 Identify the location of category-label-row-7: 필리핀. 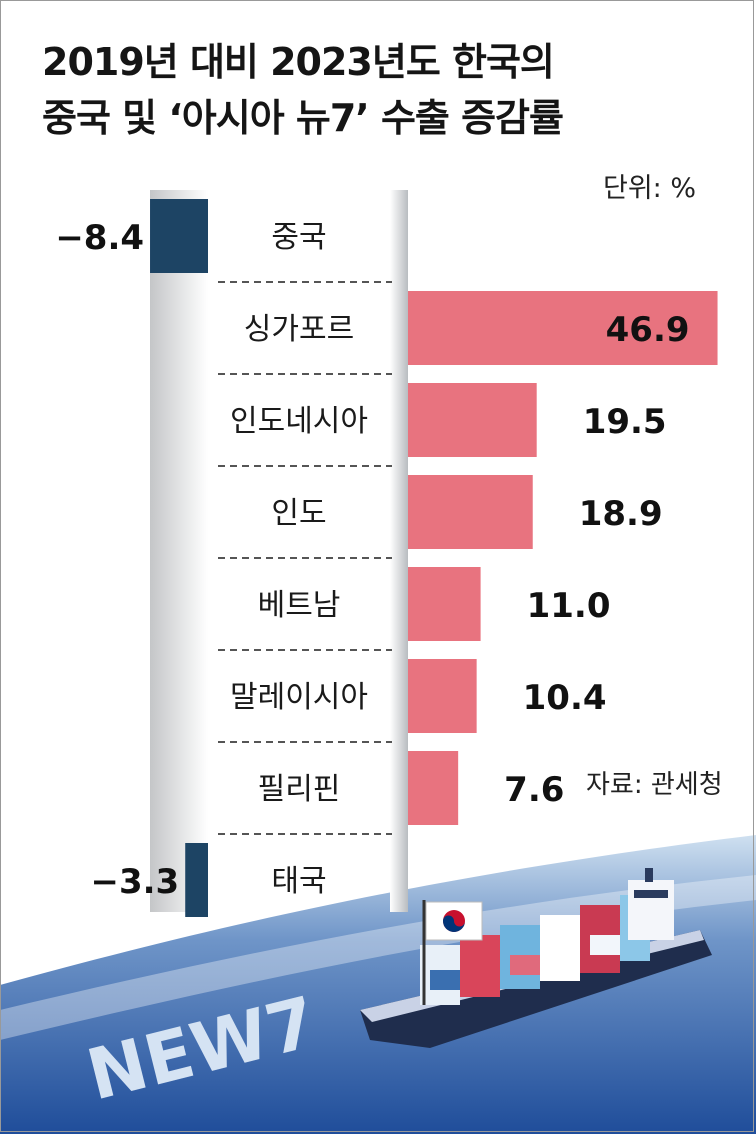
(299, 789).